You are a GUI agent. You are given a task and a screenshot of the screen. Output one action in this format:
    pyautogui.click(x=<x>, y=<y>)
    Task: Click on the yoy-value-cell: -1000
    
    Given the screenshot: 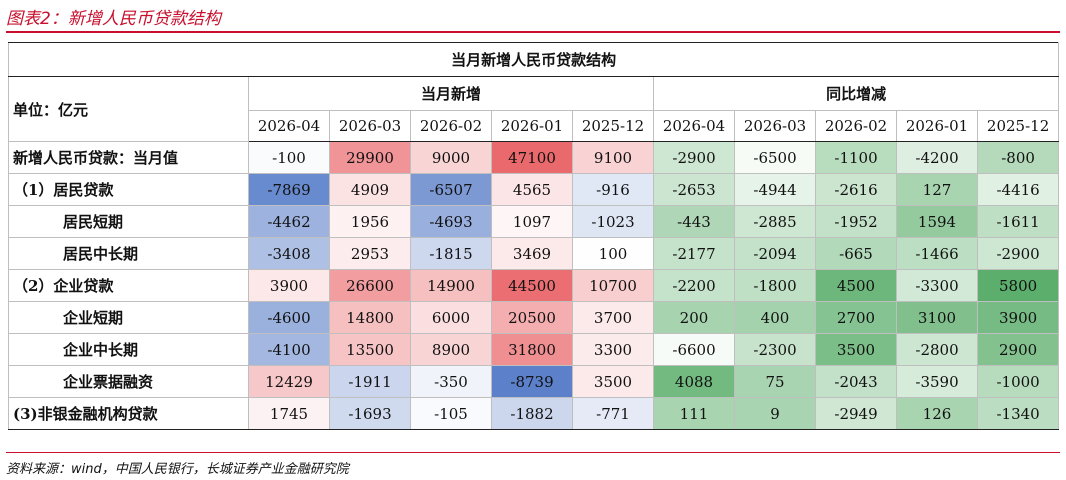 What is the action you would take?
    pyautogui.click(x=1018, y=381)
    